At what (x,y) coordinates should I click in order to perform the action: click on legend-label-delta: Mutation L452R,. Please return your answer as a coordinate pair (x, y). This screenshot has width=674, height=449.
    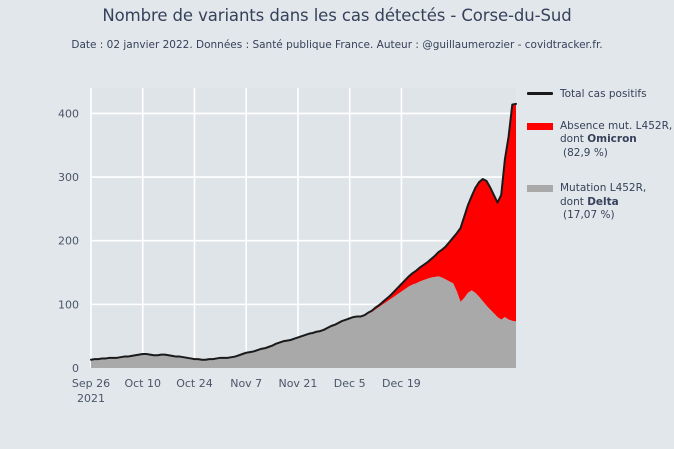
    Looking at the image, I should click on (603, 188).